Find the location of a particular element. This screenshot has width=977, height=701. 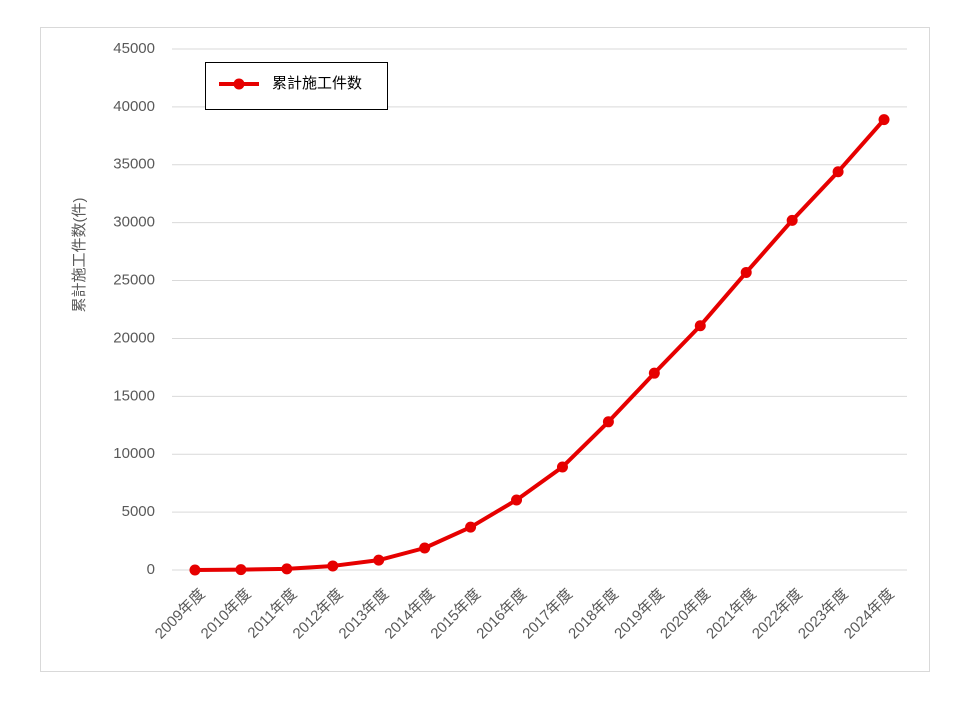

y-tick-label: 25000 is located at coordinates (134, 280).